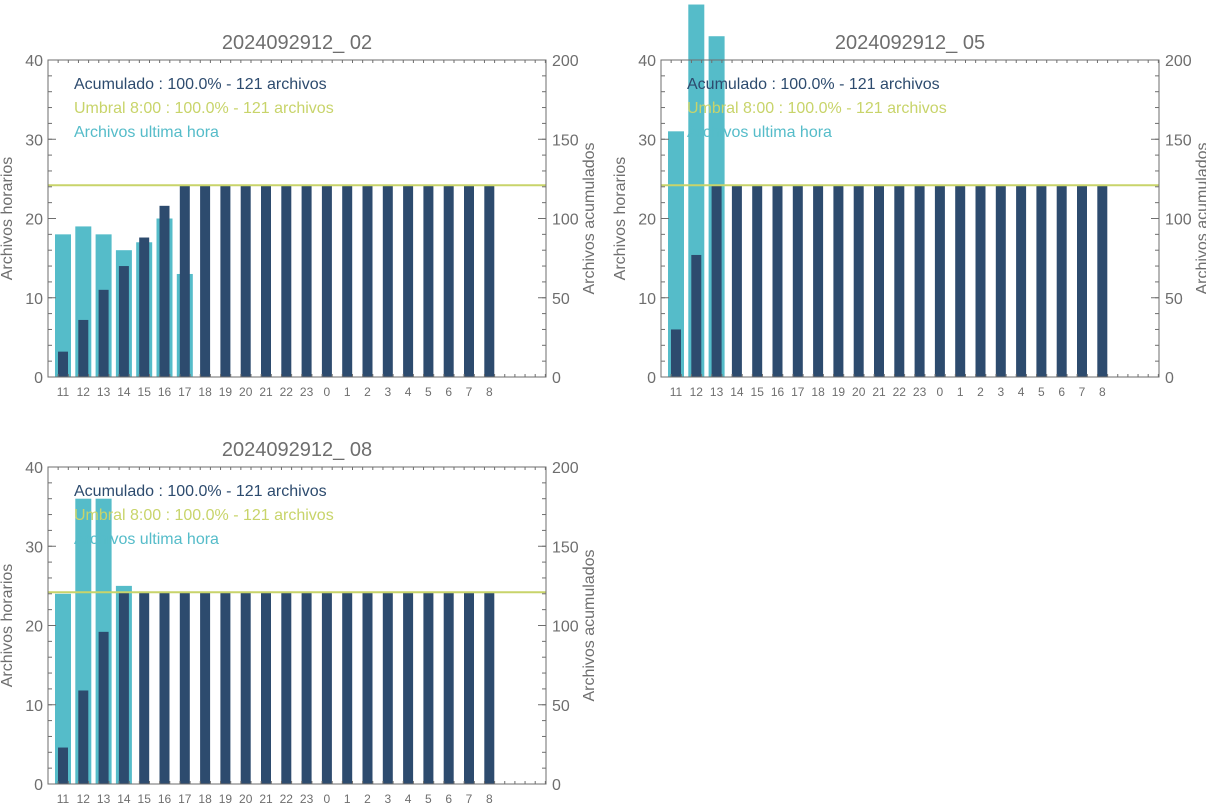  I want to click on x-tick-label: 22, so click(287, 392).